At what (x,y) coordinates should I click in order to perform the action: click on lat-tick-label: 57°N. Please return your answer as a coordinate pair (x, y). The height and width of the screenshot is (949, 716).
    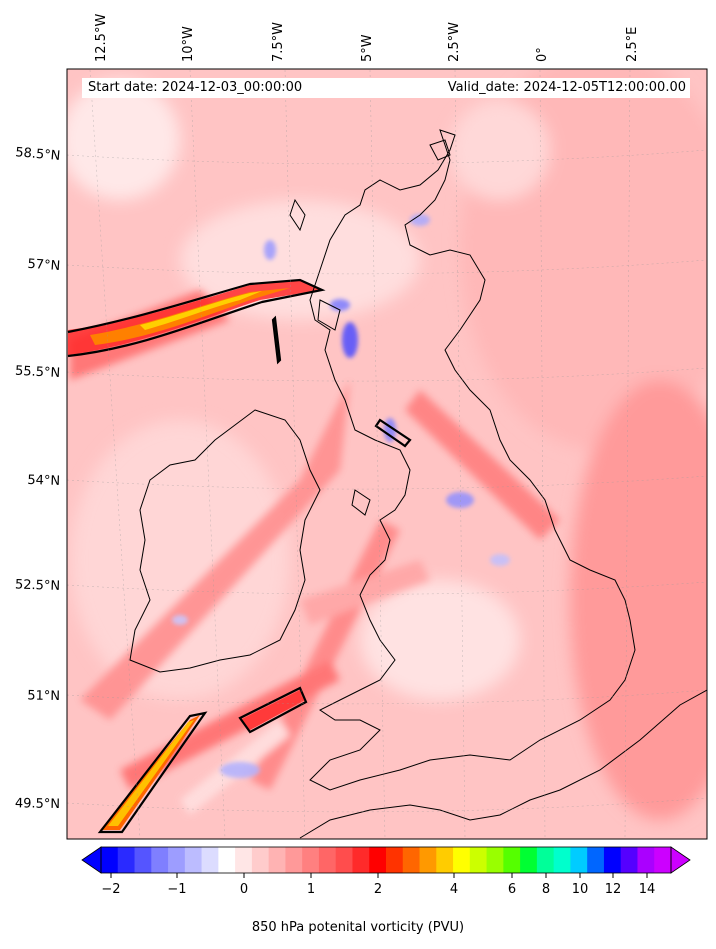
    Looking at the image, I should click on (44, 265).